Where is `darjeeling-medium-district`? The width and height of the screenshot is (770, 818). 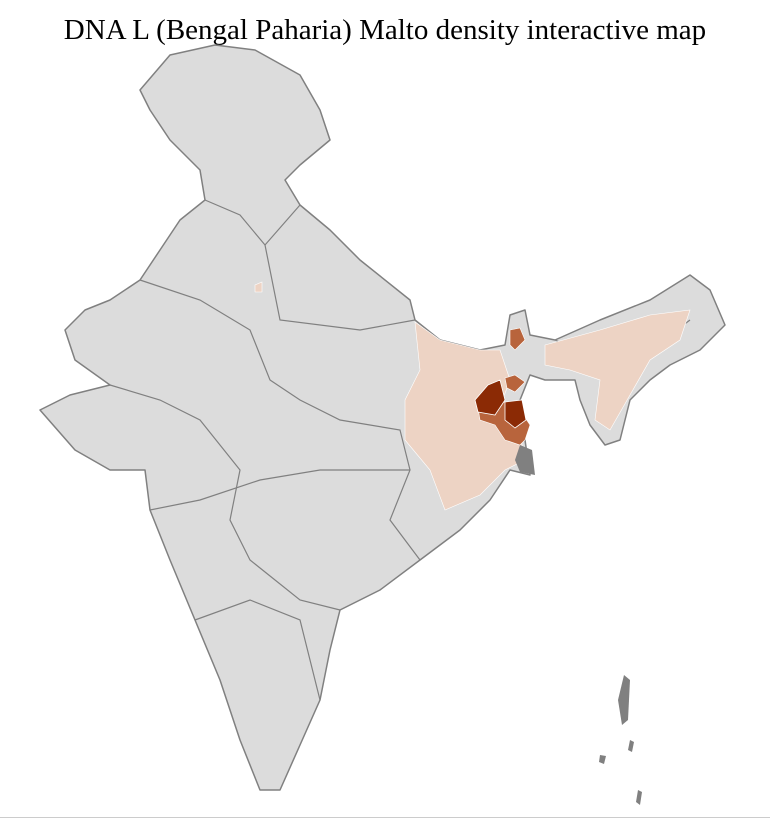
darjeeling-medium-district is located at coordinates (517, 339).